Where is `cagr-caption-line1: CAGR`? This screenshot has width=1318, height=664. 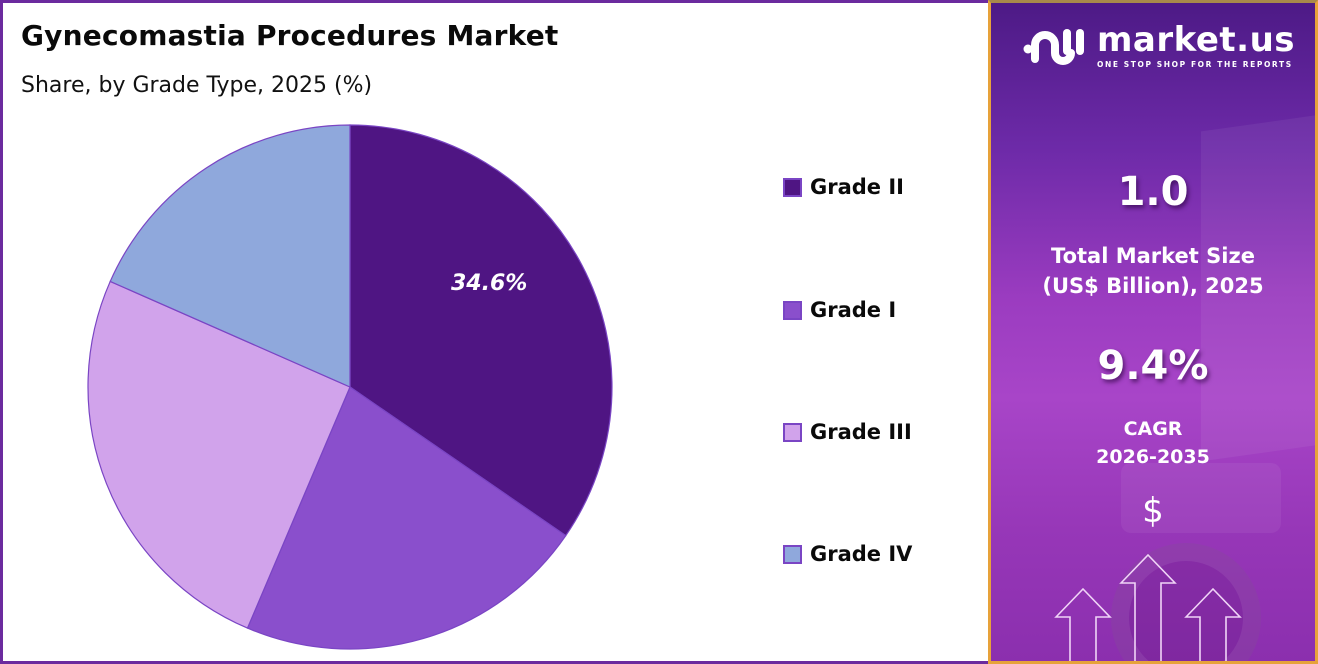
cagr-caption-line1: CAGR is located at coordinates (1153, 429).